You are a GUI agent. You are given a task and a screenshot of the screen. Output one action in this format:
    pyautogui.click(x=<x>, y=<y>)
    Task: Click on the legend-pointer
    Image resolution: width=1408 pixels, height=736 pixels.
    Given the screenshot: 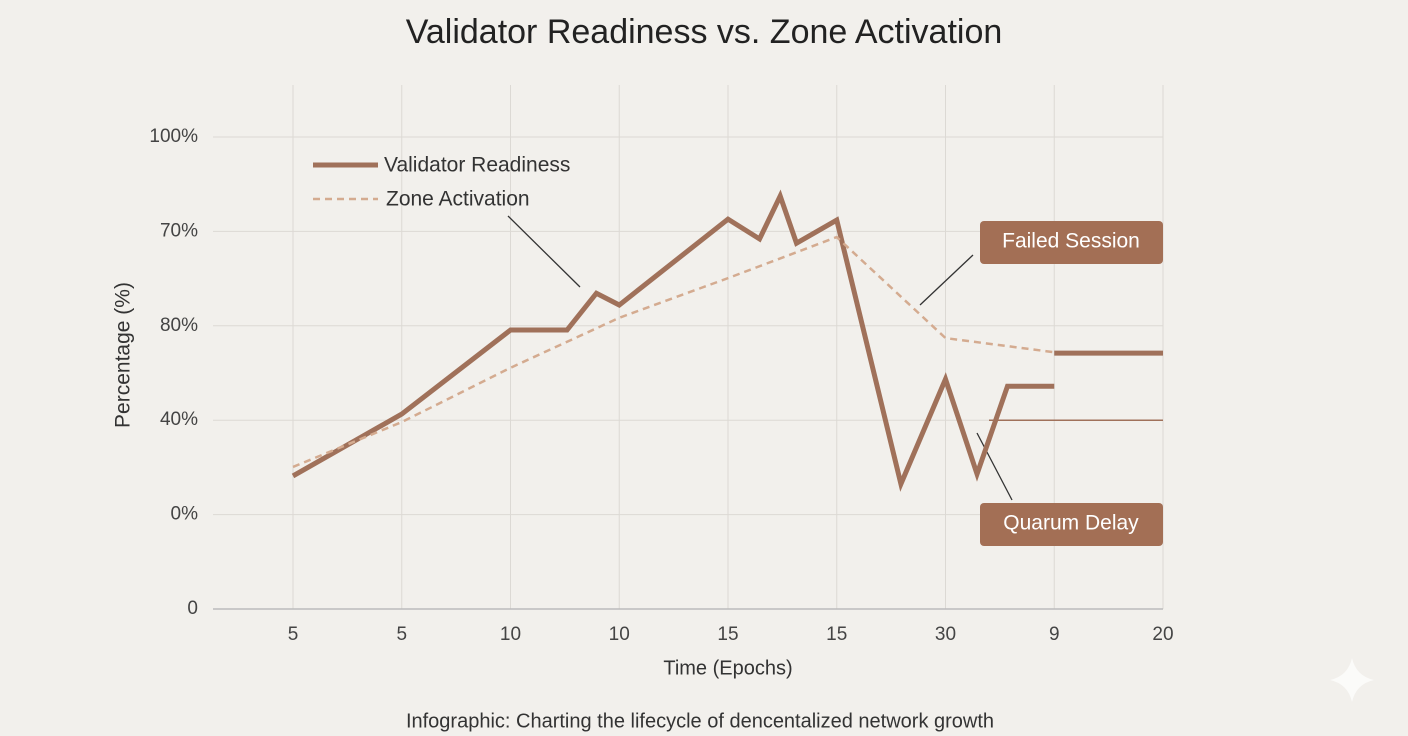 What is the action you would take?
    pyautogui.click(x=544, y=251)
    